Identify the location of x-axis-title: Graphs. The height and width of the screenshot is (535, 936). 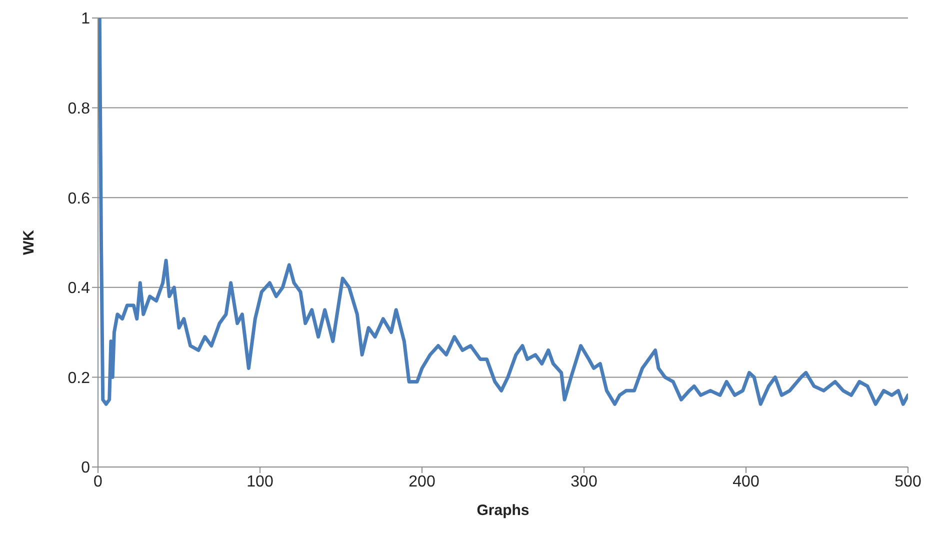
(503, 510).